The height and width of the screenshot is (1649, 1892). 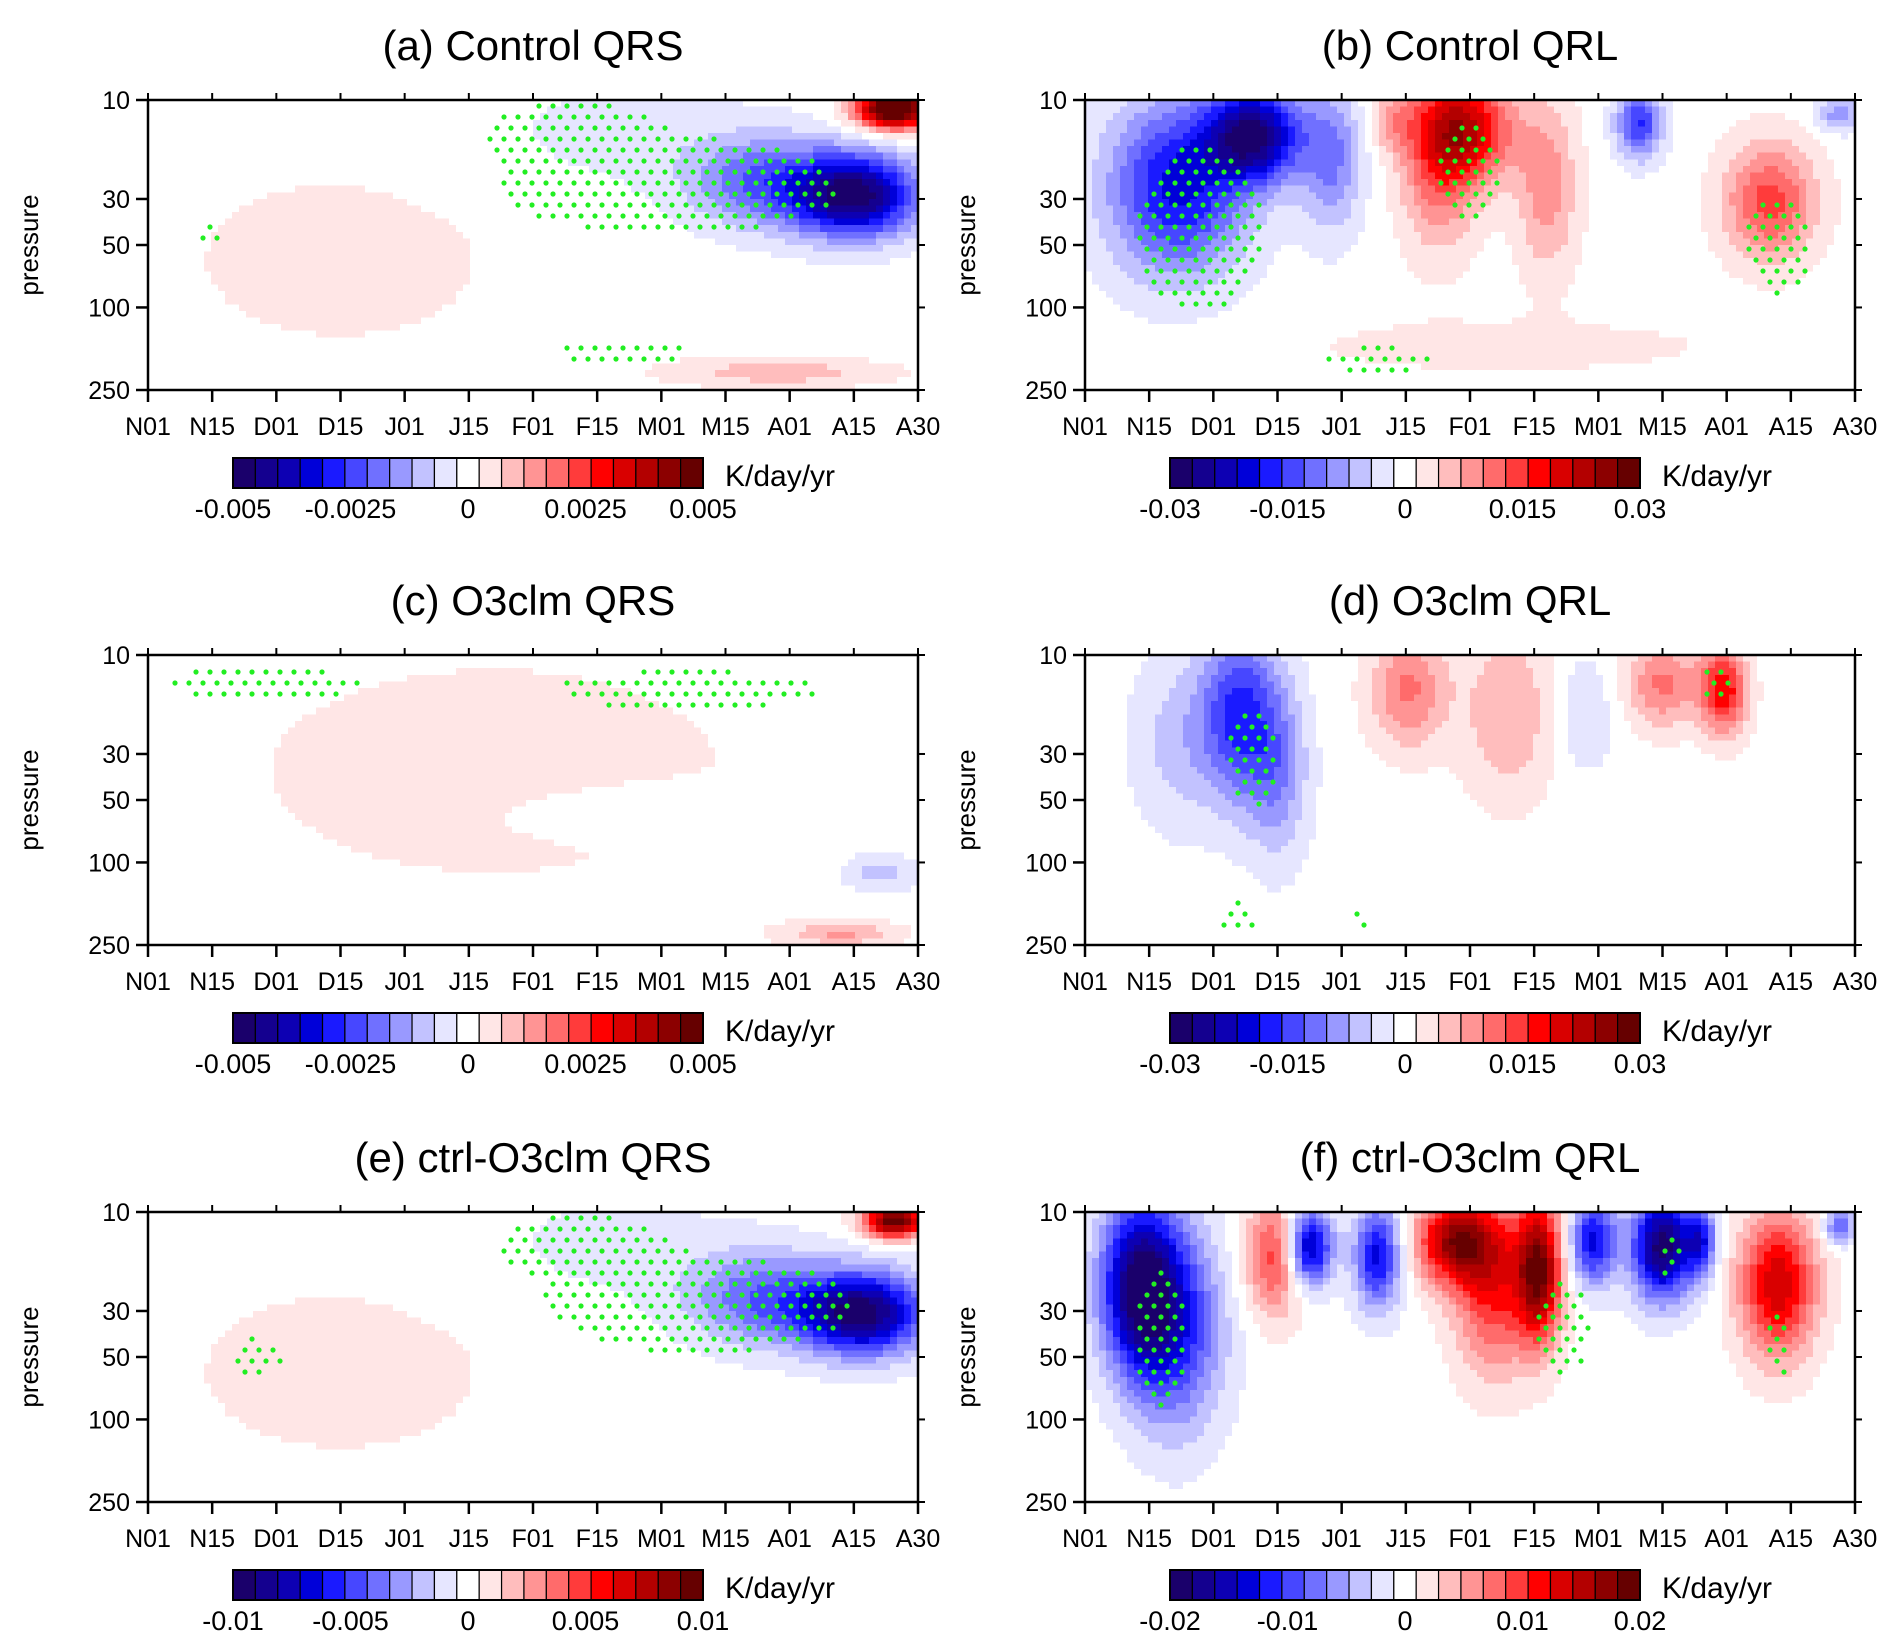 I want to click on stipple-dot, so click(x=490, y=139).